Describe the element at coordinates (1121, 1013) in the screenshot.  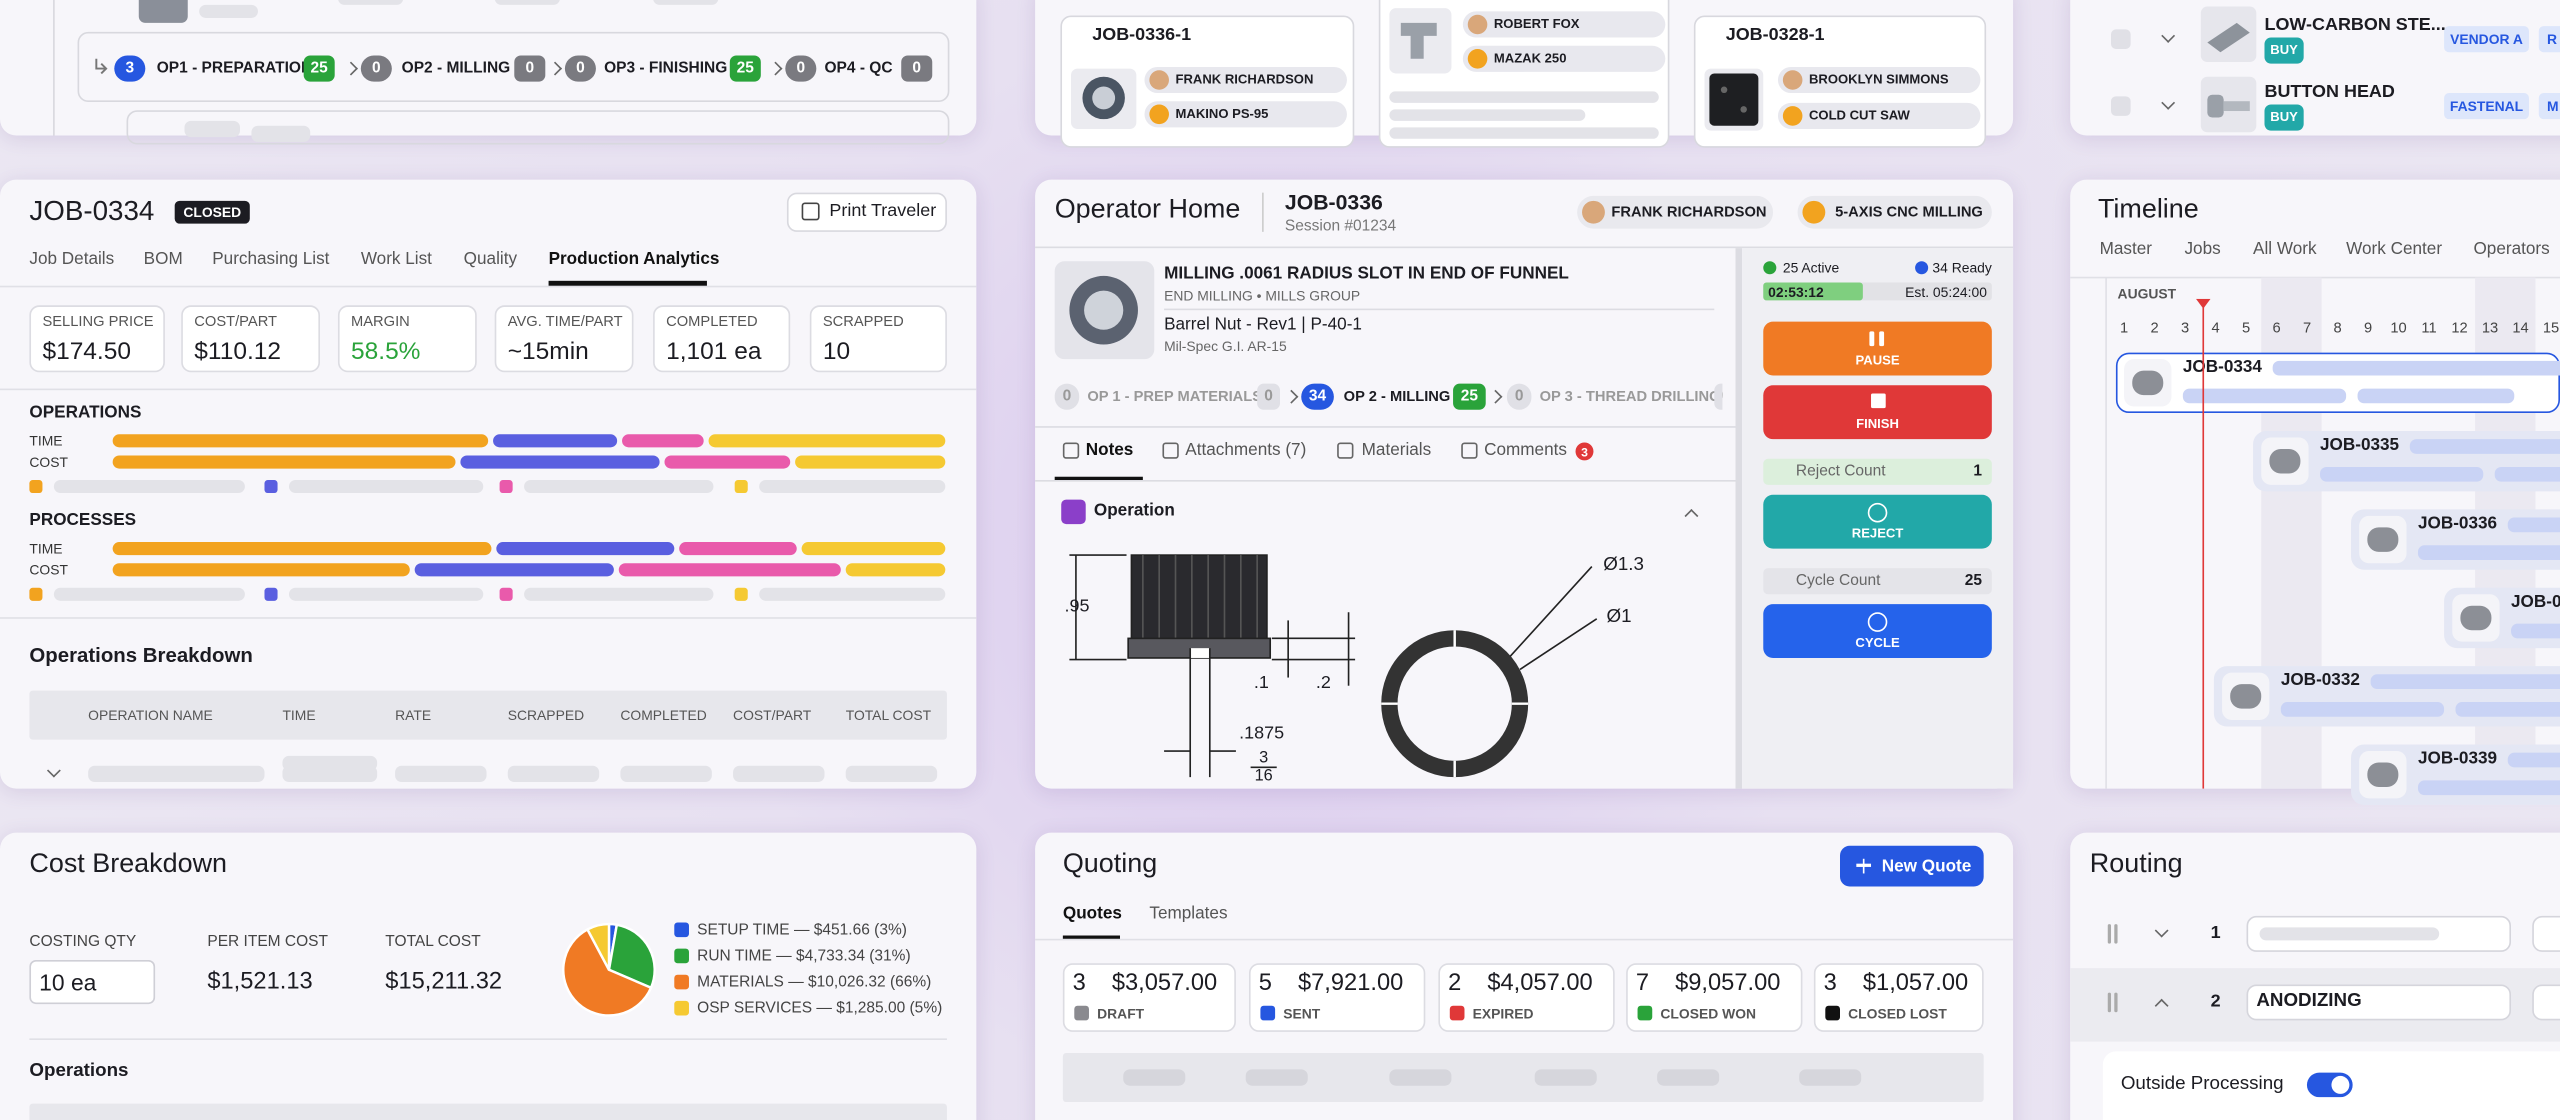
I see `stat-label: DRAFT` at that location.